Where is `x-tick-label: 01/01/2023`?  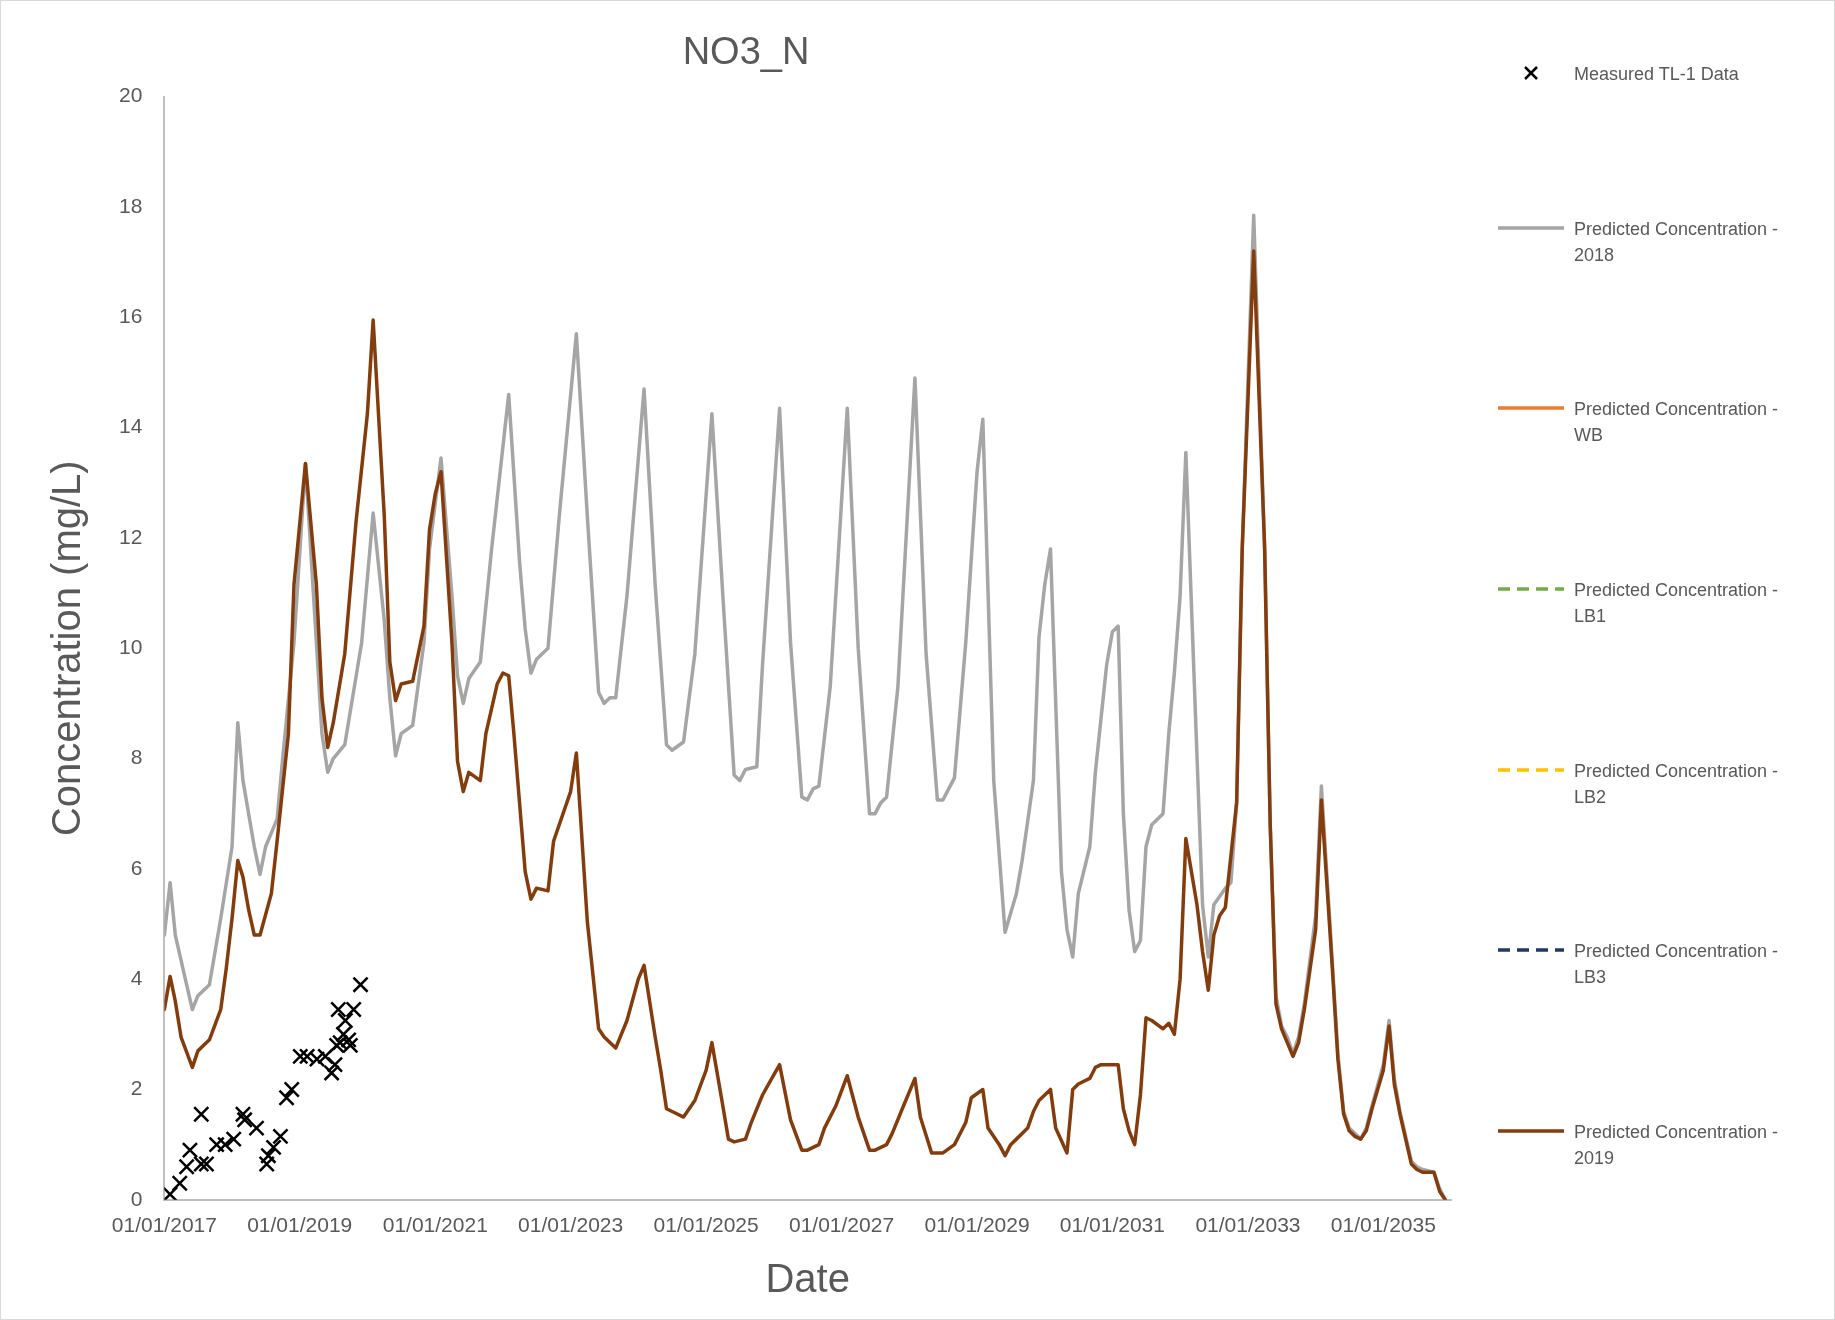 x-tick-label: 01/01/2023 is located at coordinates (571, 1225).